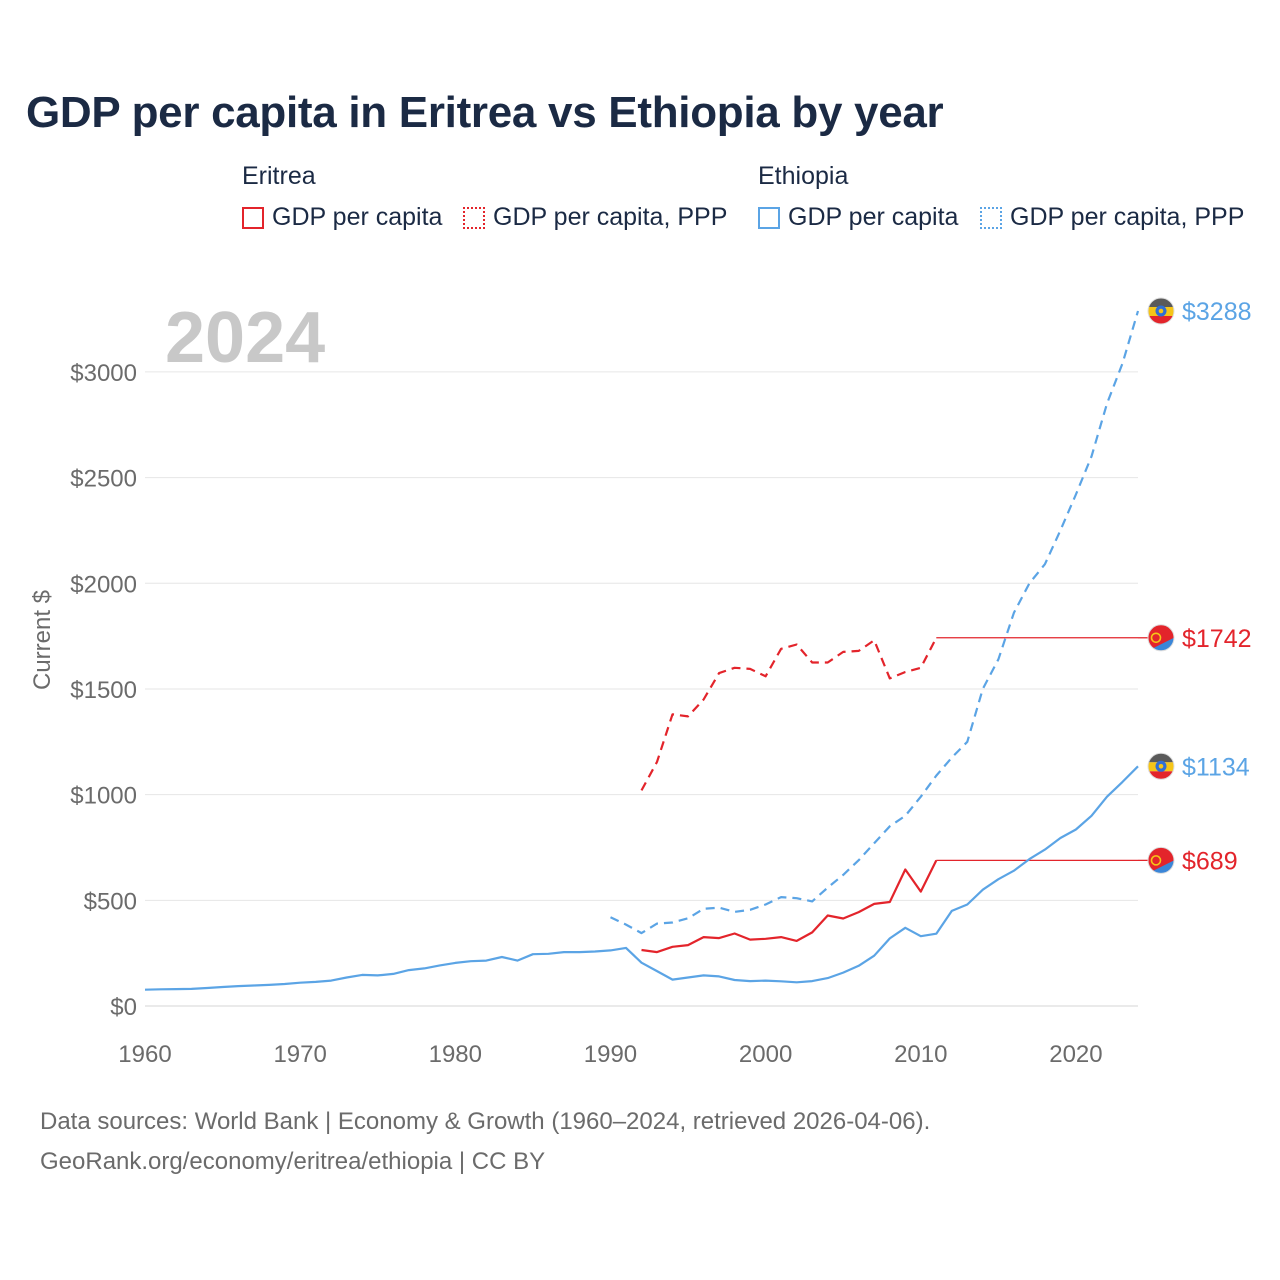  Describe the element at coordinates (110, 901) in the screenshot. I see `y-tick-label: $500` at that location.